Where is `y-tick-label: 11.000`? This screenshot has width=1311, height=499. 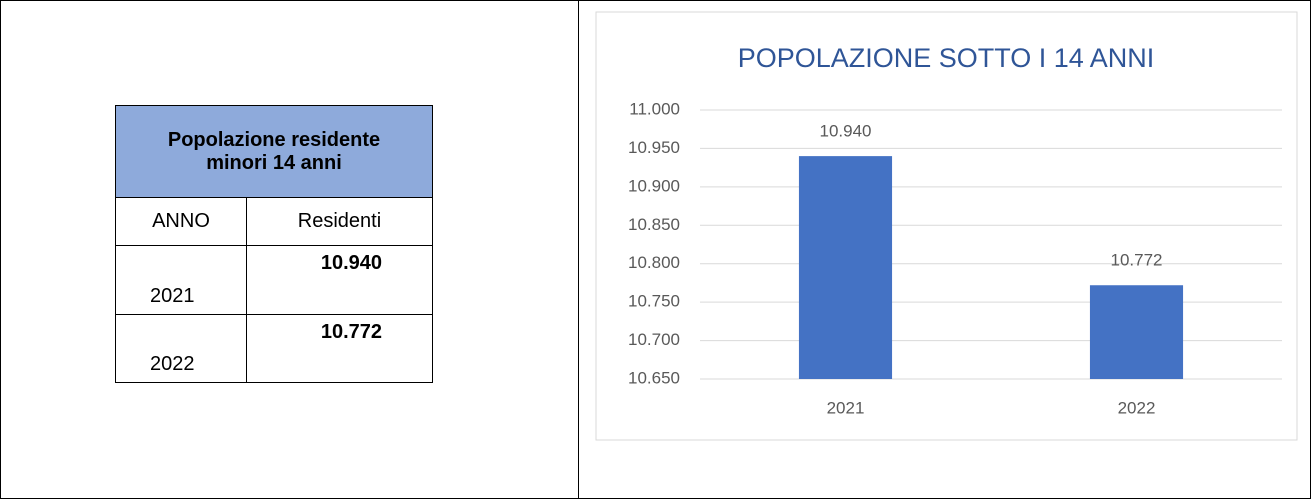
y-tick-label: 11.000 is located at coordinates (654, 108).